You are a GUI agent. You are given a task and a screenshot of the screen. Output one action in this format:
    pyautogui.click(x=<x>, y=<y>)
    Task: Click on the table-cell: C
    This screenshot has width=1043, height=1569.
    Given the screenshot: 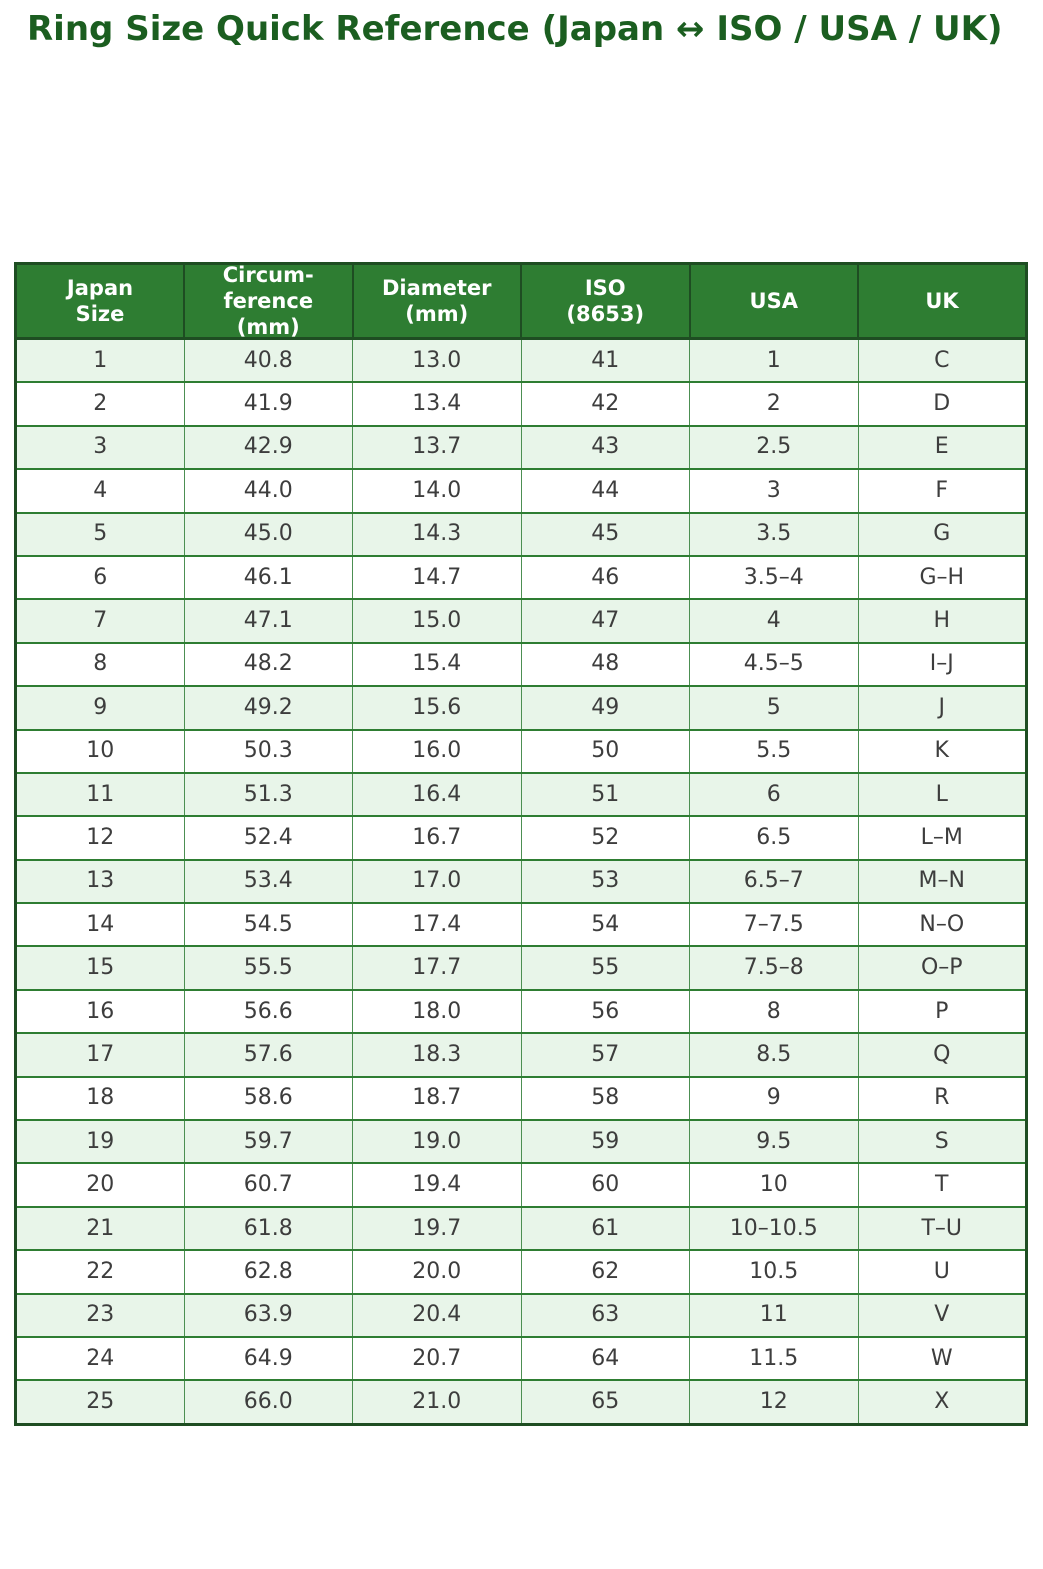 What is the action you would take?
    pyautogui.click(x=942, y=360)
    